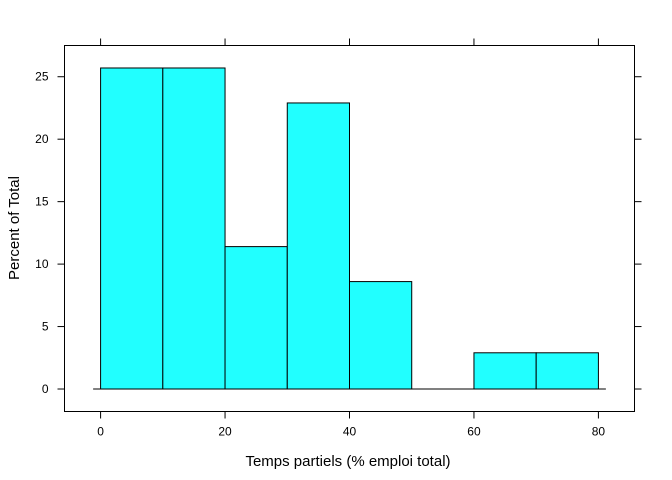  I want to click on x-tick-label: 20, so click(225, 432).